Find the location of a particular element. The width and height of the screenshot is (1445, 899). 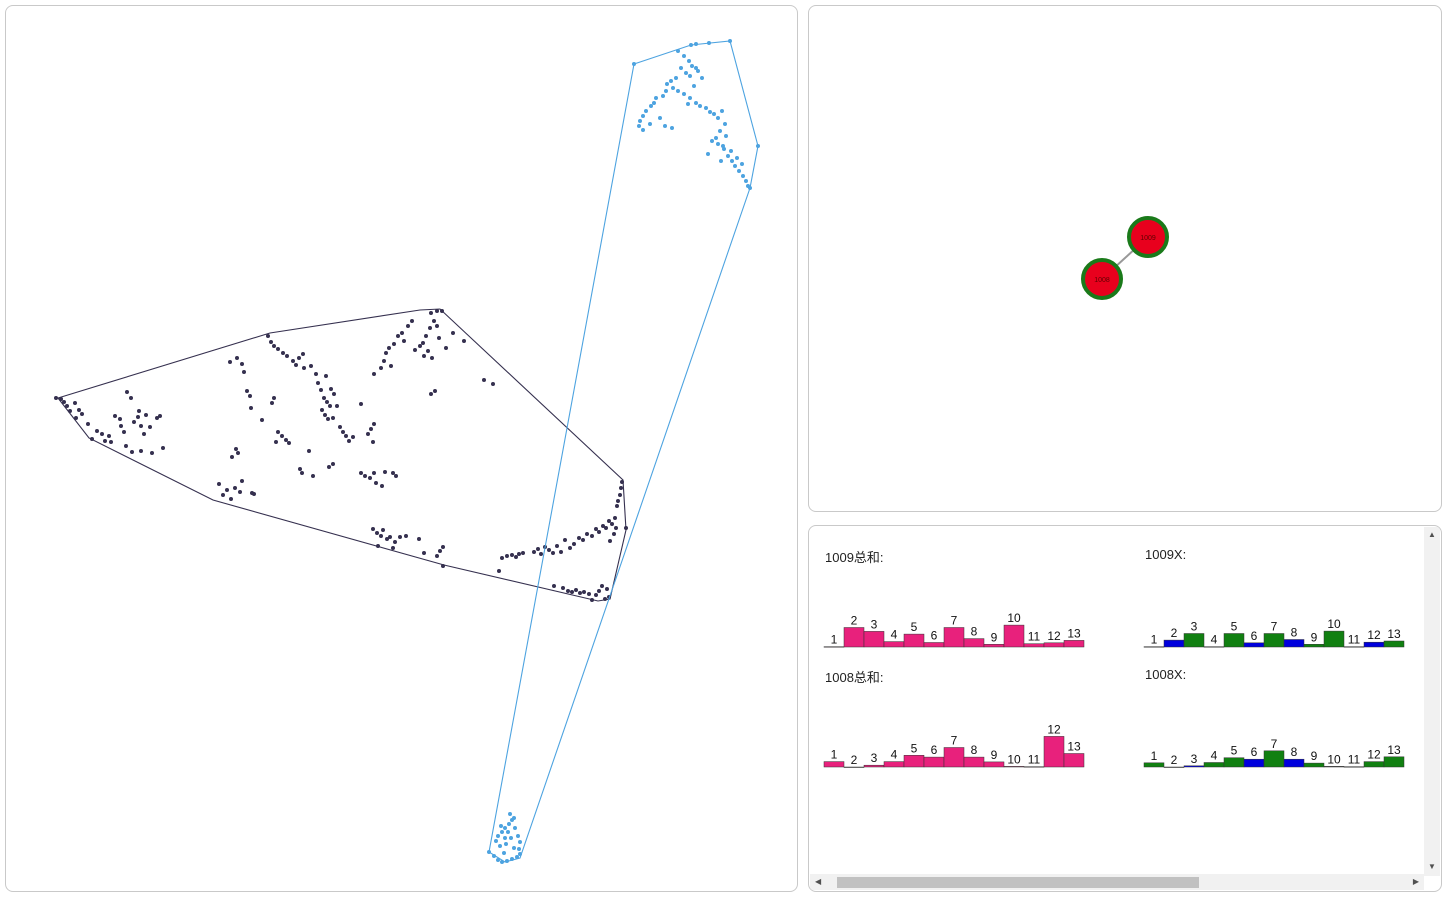

histogram-bar-label: 8 is located at coordinates (1294, 633).